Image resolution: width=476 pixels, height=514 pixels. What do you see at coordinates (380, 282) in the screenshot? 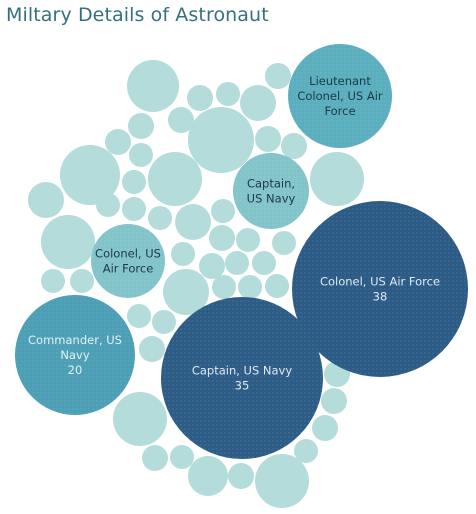
I see `bubble-label: Colonel, US Air Force` at bounding box center [380, 282].